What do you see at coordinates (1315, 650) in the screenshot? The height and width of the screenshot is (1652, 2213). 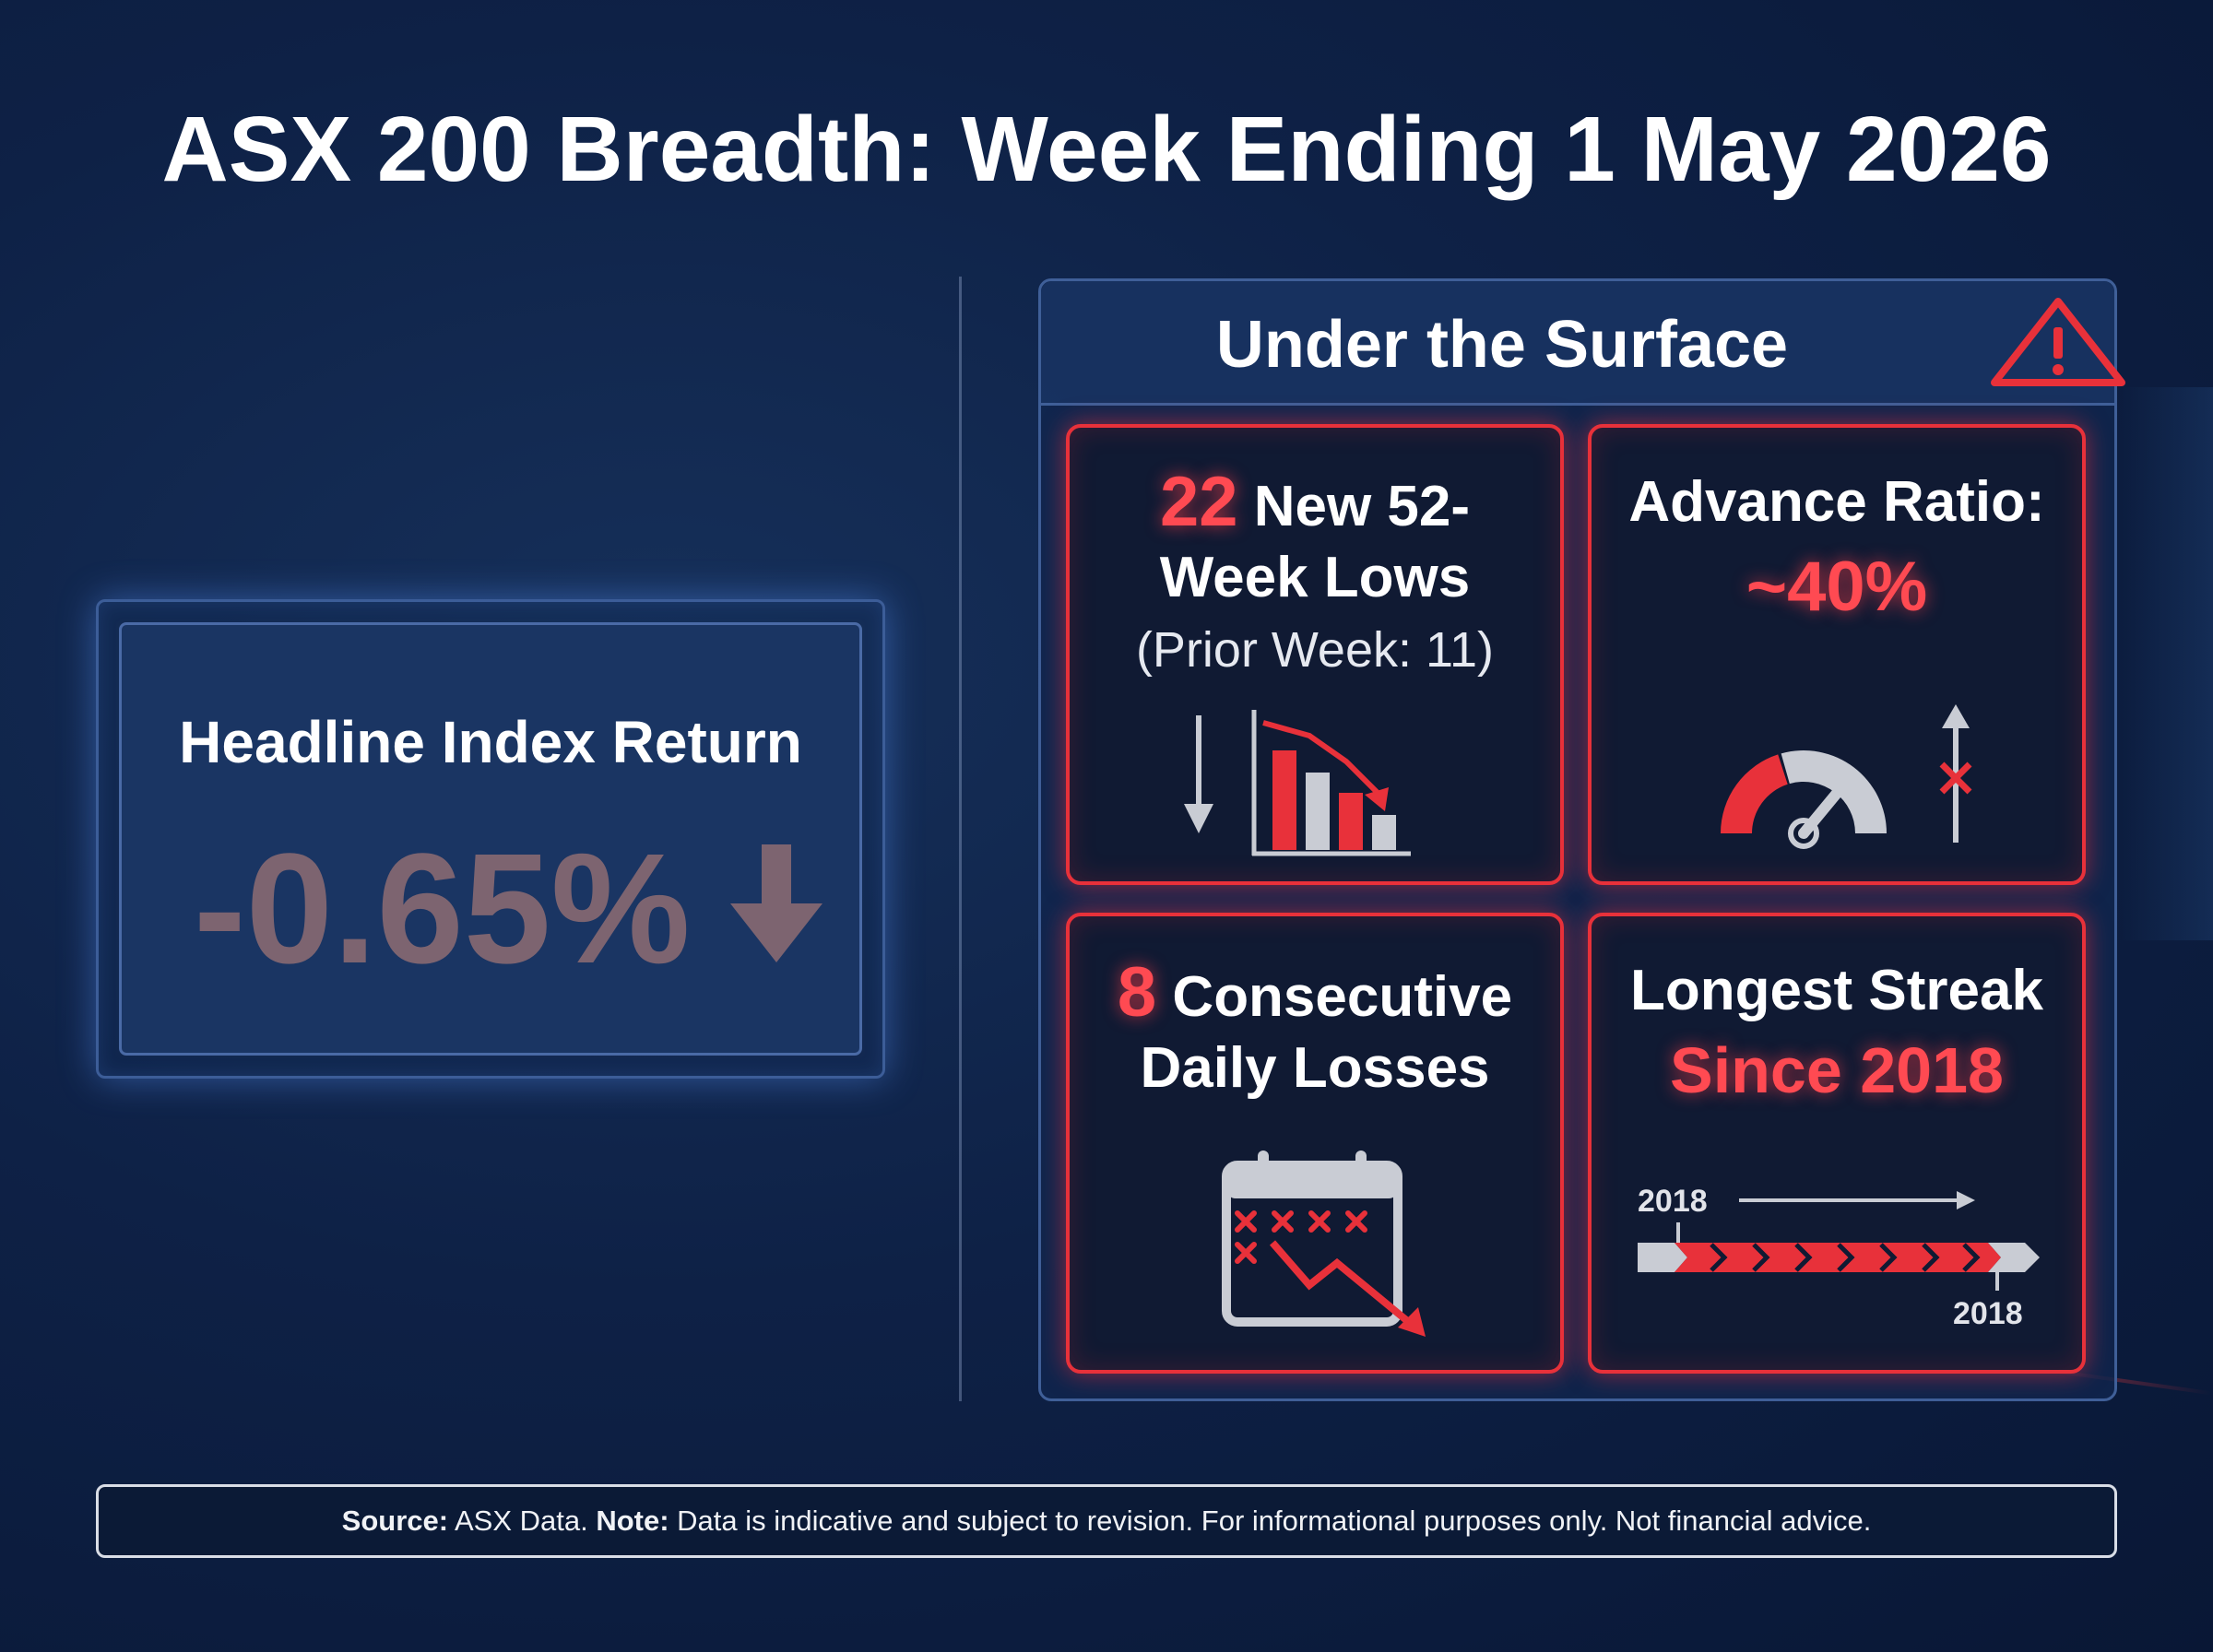 I see `lows-prior-week: (Prior Week: 11)` at bounding box center [1315, 650].